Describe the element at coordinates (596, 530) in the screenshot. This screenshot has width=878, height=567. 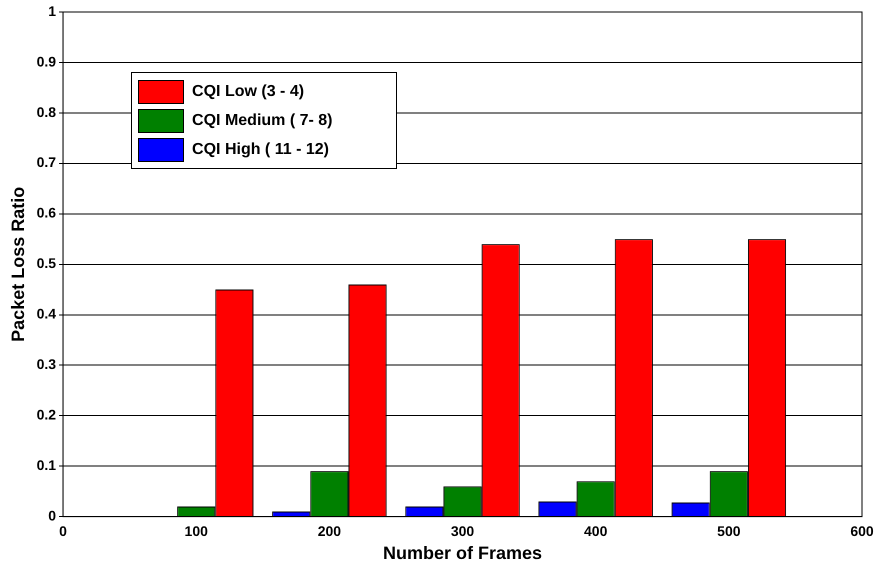
I see `x-tick-label: 400` at that location.